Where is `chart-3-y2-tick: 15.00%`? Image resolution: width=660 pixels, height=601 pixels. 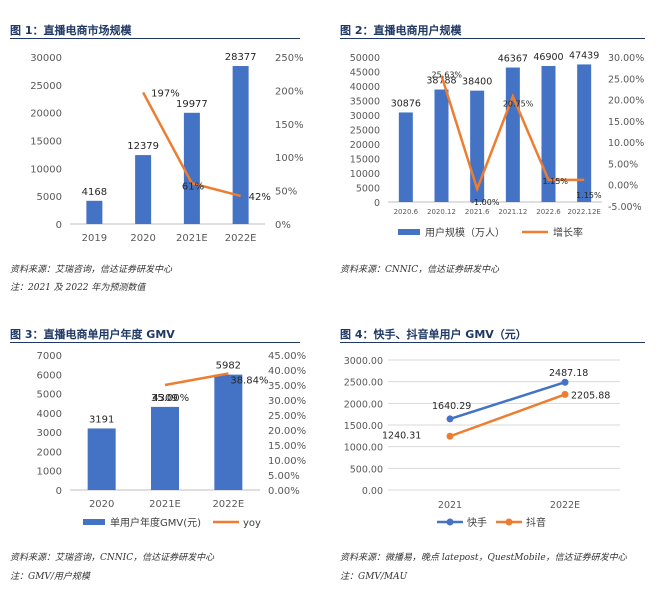
chart-3-y2-tick: 15.00% is located at coordinates (287, 446).